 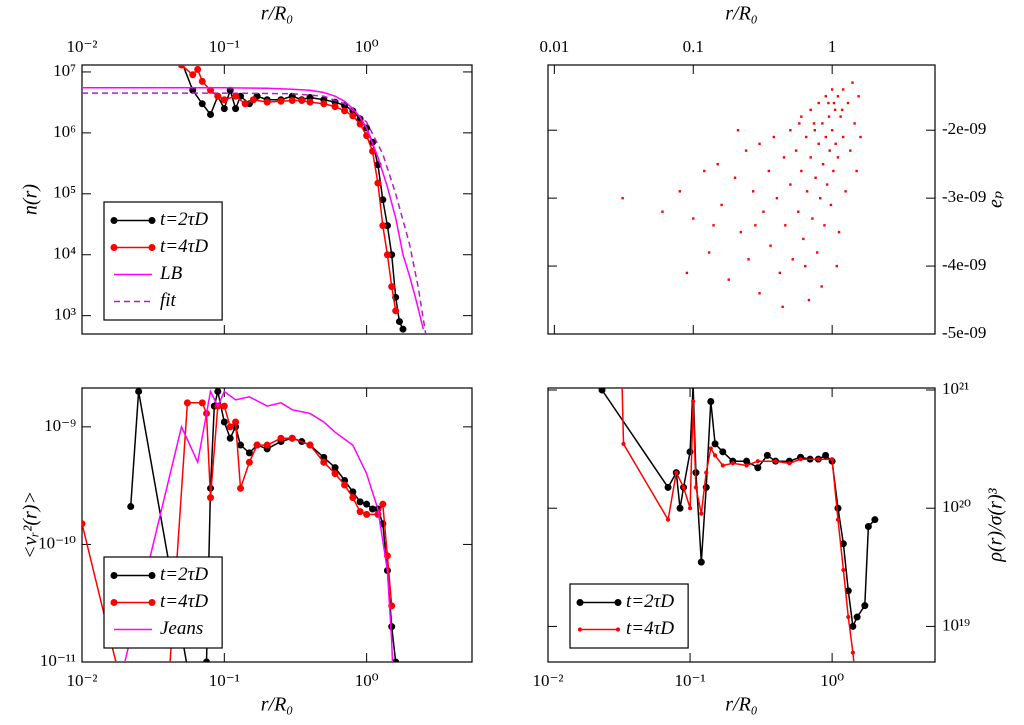 I want to click on x-tick-label: 10⁰, so click(x=832, y=680).